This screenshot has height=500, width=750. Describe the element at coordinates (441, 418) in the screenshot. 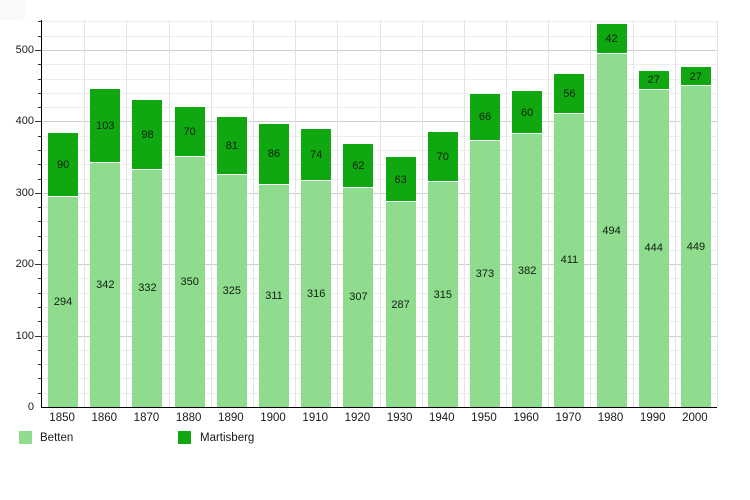

I see `x-axis-tick-label: 1940` at that location.